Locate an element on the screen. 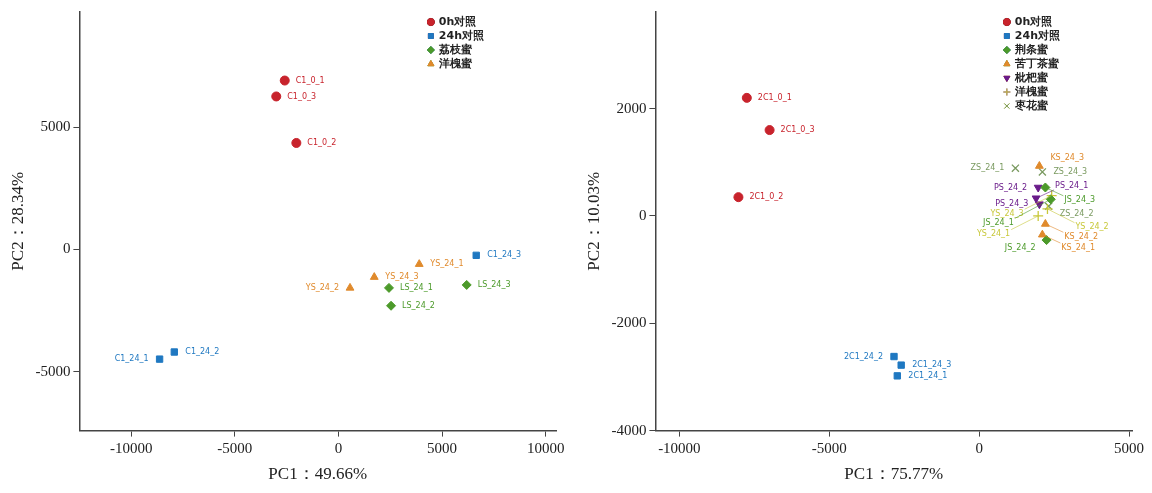  annotation: LS_24_2 is located at coordinates (418, 305).